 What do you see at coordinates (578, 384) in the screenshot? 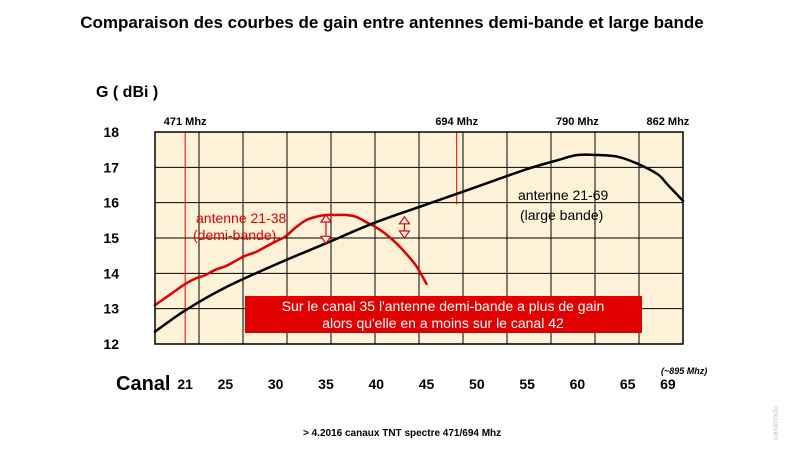
I see `x-tick-label: 60` at bounding box center [578, 384].